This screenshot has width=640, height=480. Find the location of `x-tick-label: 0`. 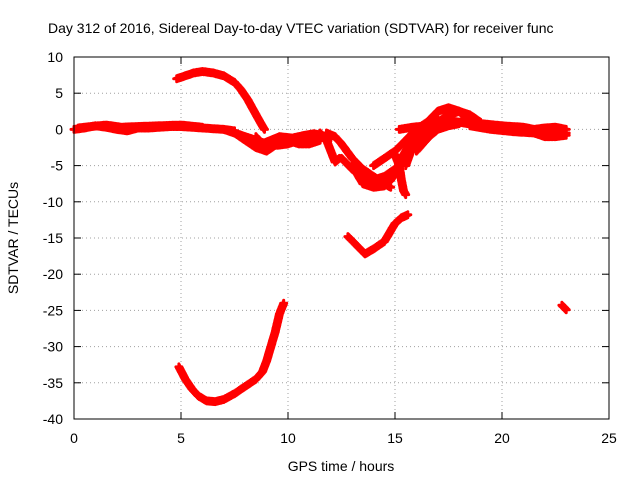

x-tick-label: 0 is located at coordinates (74, 438).